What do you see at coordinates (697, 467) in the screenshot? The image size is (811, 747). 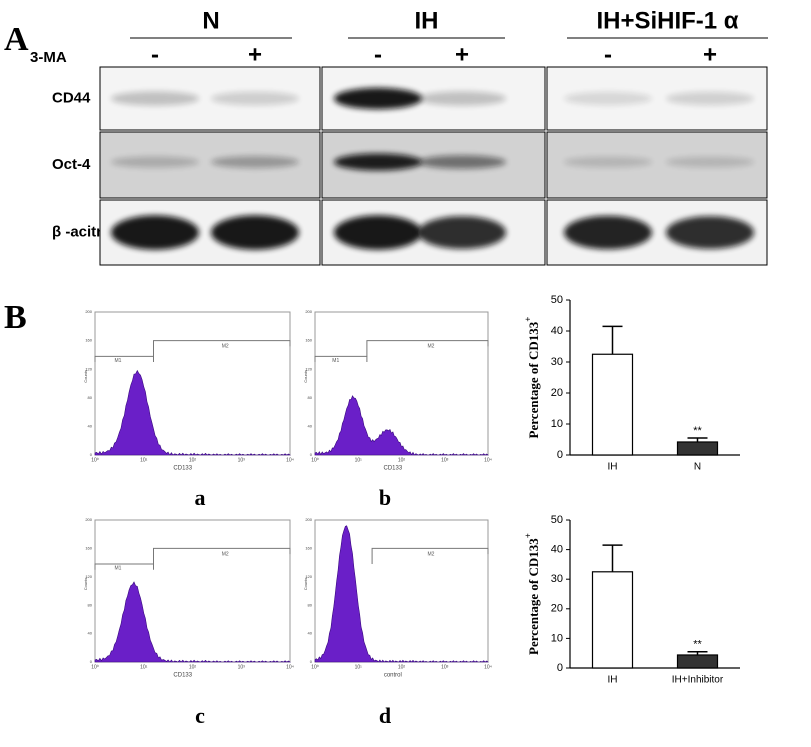 I see `x-tick-label: N` at bounding box center [697, 467].